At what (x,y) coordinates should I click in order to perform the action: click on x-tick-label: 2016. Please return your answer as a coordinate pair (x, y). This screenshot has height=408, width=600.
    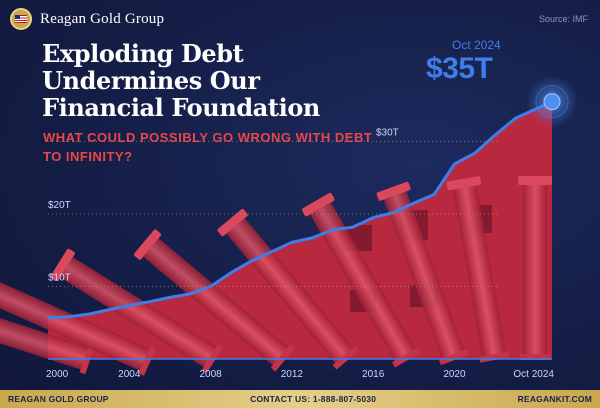
    Looking at the image, I should click on (373, 374).